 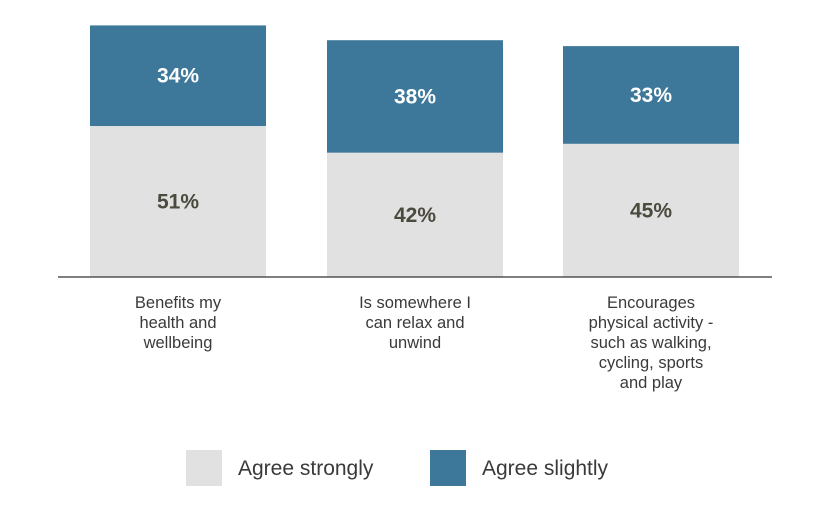 What do you see at coordinates (415, 303) in the screenshot?
I see `category-label-line: Is somewhere I` at bounding box center [415, 303].